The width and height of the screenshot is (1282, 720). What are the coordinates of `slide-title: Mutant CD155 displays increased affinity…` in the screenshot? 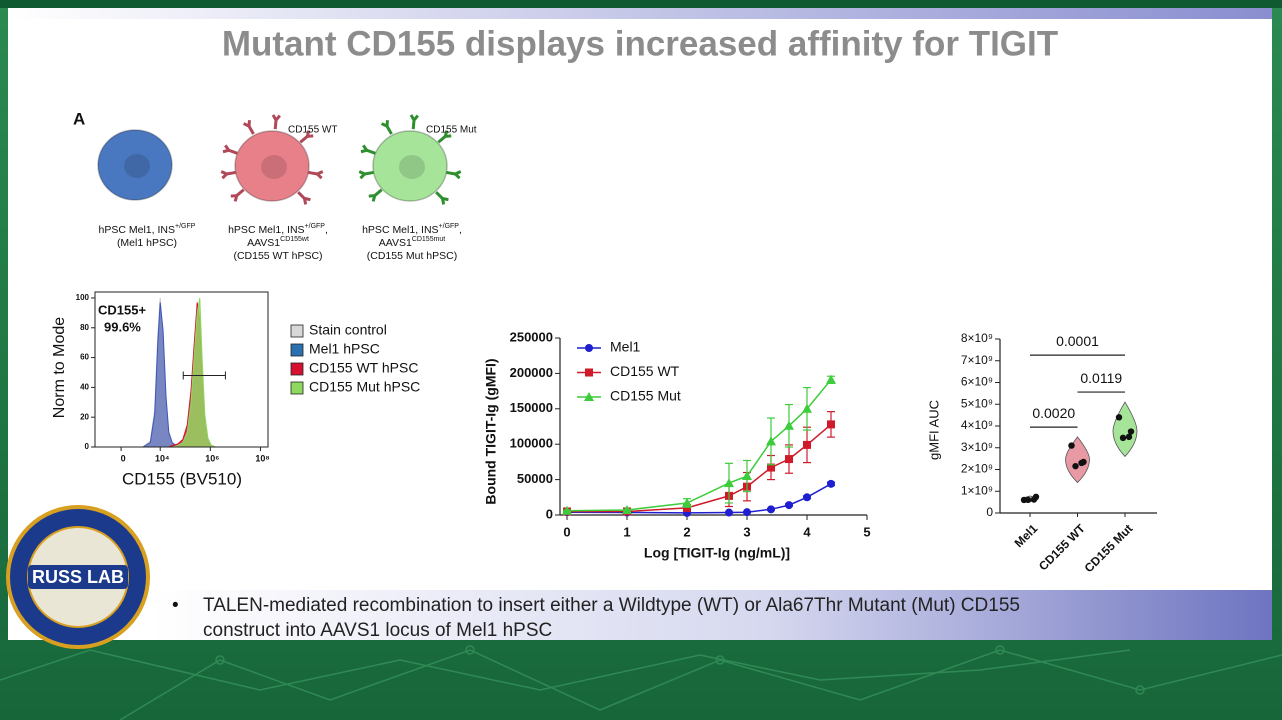 It's located at (640, 43).